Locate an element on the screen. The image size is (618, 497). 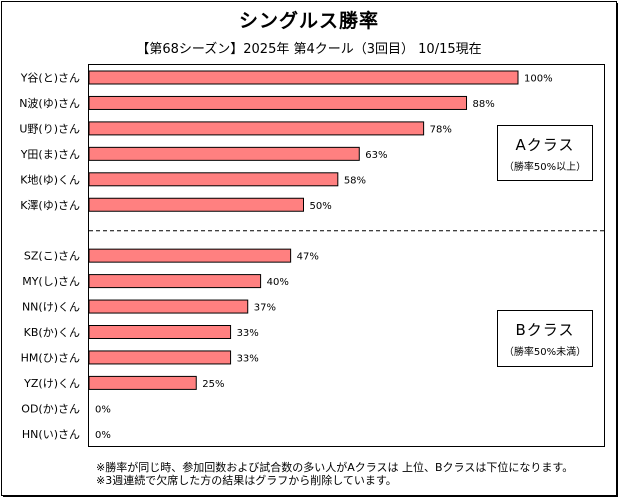
data-label: 58% is located at coordinates (355, 180).